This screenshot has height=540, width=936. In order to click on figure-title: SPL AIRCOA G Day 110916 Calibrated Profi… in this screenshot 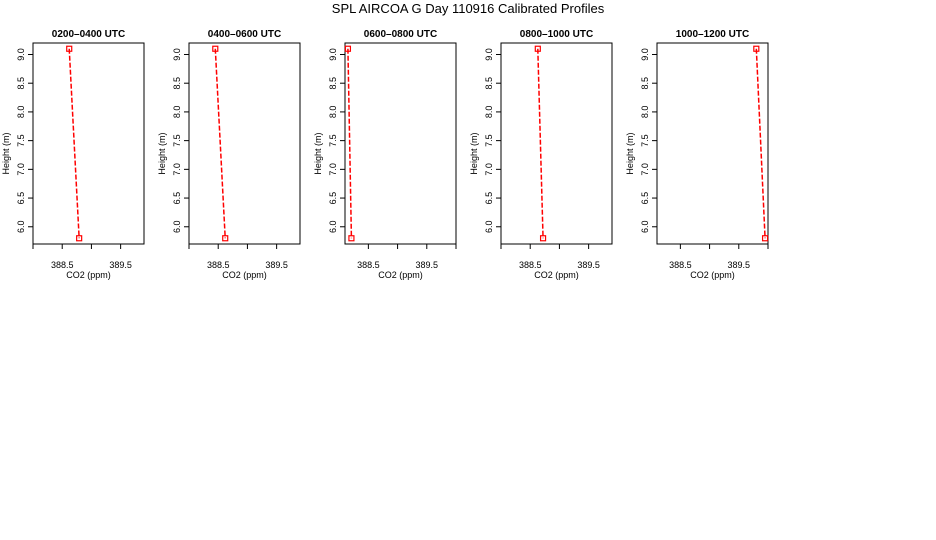, I will do `click(468, 8)`.